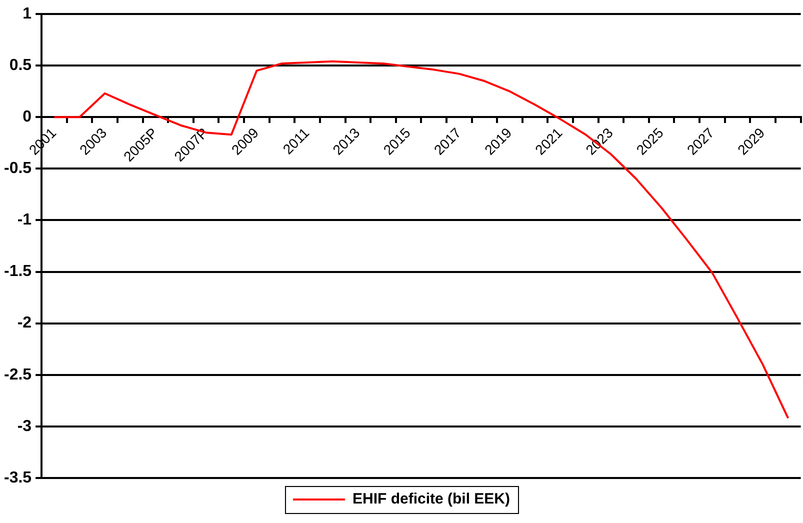 This screenshot has height=523, width=803. What do you see at coordinates (18, 169) in the screenshot?
I see `y-tick-label: -0.5` at bounding box center [18, 169].